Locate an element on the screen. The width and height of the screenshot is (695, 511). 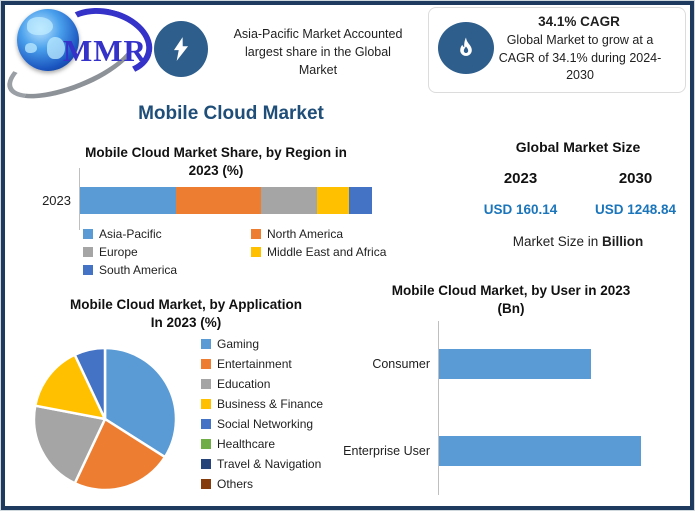
legend-item-south-america: South America is located at coordinates (167, 269).